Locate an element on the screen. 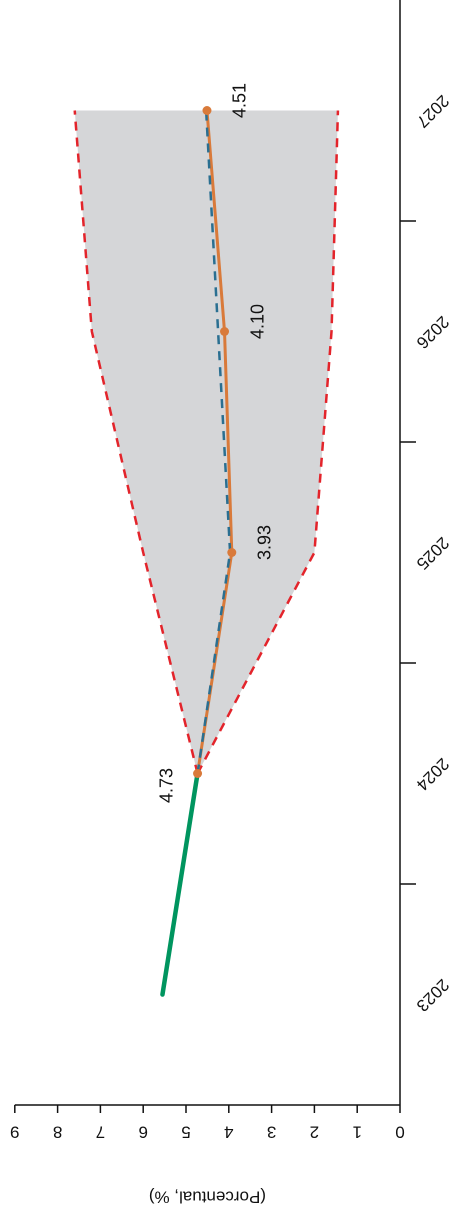 This screenshot has height=1224, width=472. y-tick-label-1: 1 is located at coordinates (356, 1132).